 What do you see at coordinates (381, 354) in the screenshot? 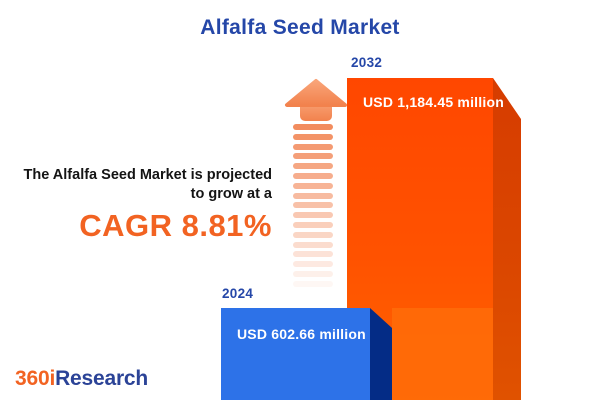
I see `bar-2024-side` at bounding box center [381, 354].